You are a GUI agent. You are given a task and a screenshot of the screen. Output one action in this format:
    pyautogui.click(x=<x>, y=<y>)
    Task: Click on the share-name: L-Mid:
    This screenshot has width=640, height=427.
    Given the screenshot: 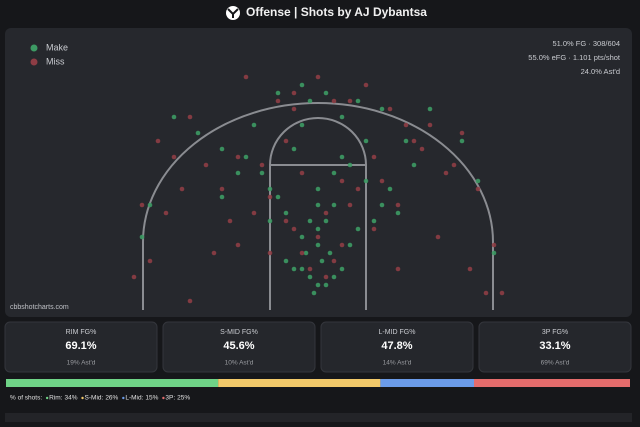 What is the action you would take?
    pyautogui.click(x=134, y=398)
    